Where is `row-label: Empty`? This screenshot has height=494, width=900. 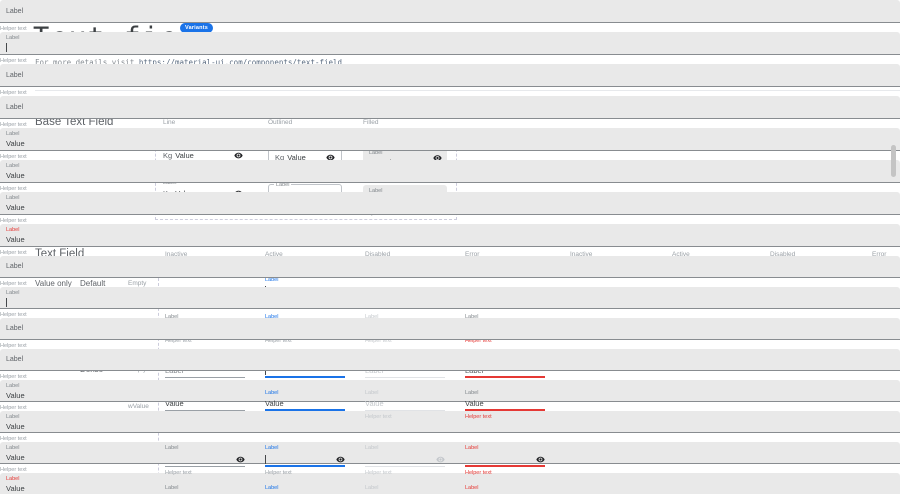
row-label: Empty is located at coordinates (137, 283).